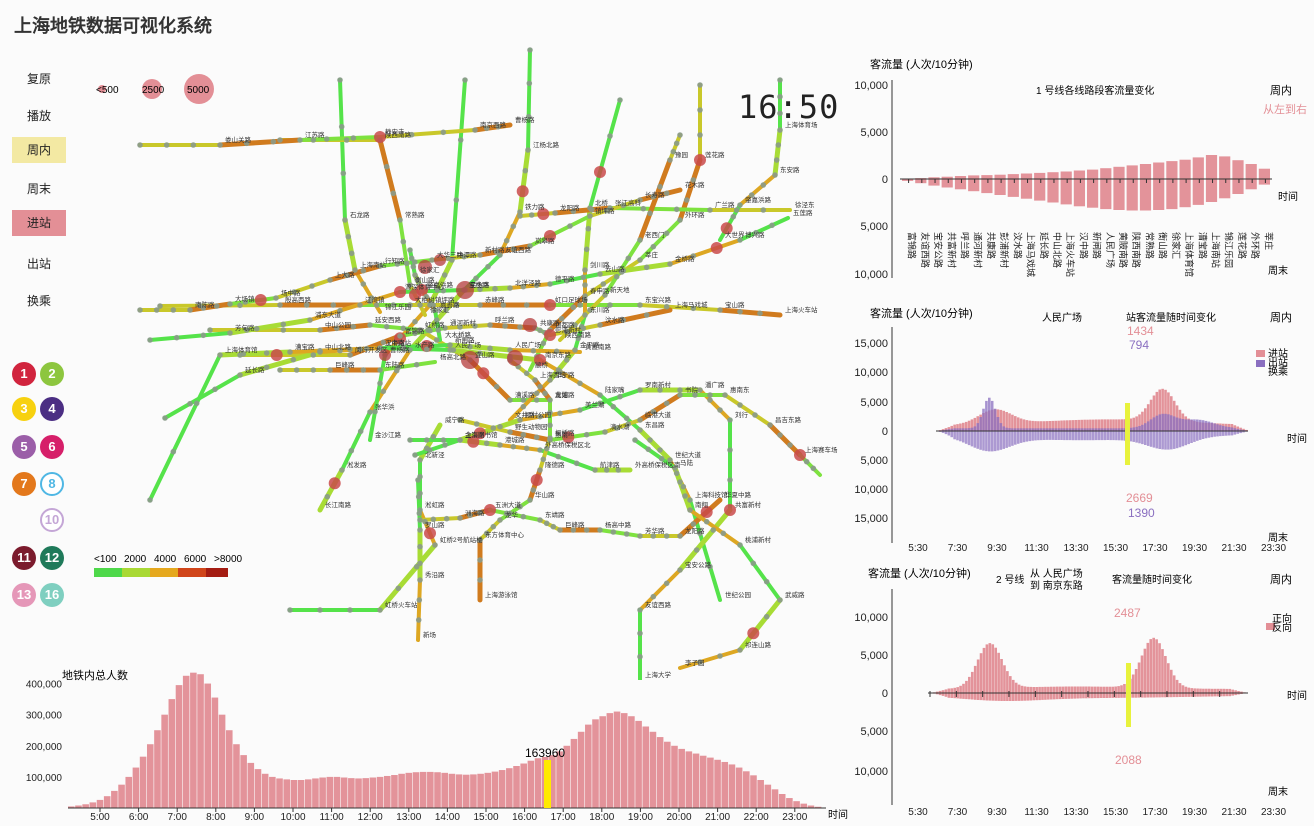  Describe the element at coordinates (547, 784) in the screenshot. I see `time-cursor` at that location.